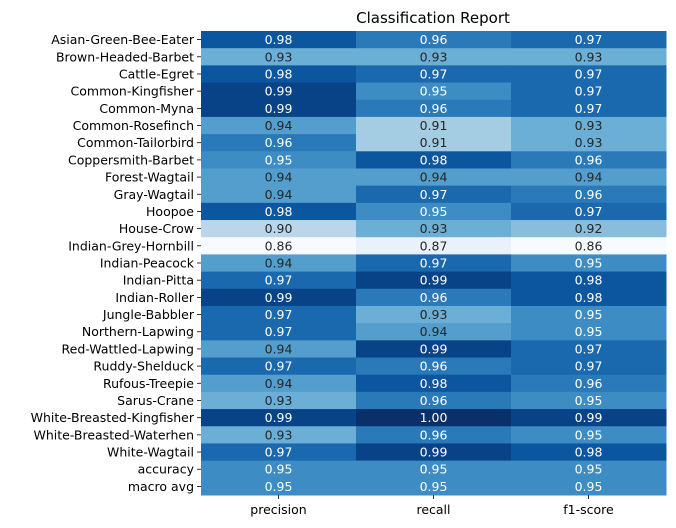 The height and width of the screenshot is (528, 676). Describe the element at coordinates (156, 228) in the screenshot. I see `row-label: House-Crow` at that location.